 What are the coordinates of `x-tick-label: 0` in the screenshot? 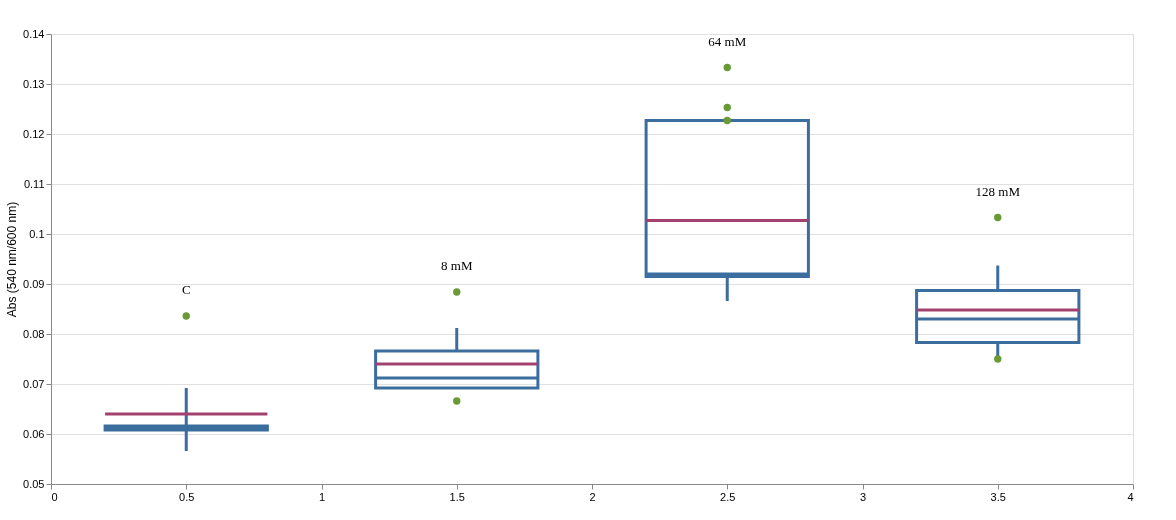 It's located at (54, 496).